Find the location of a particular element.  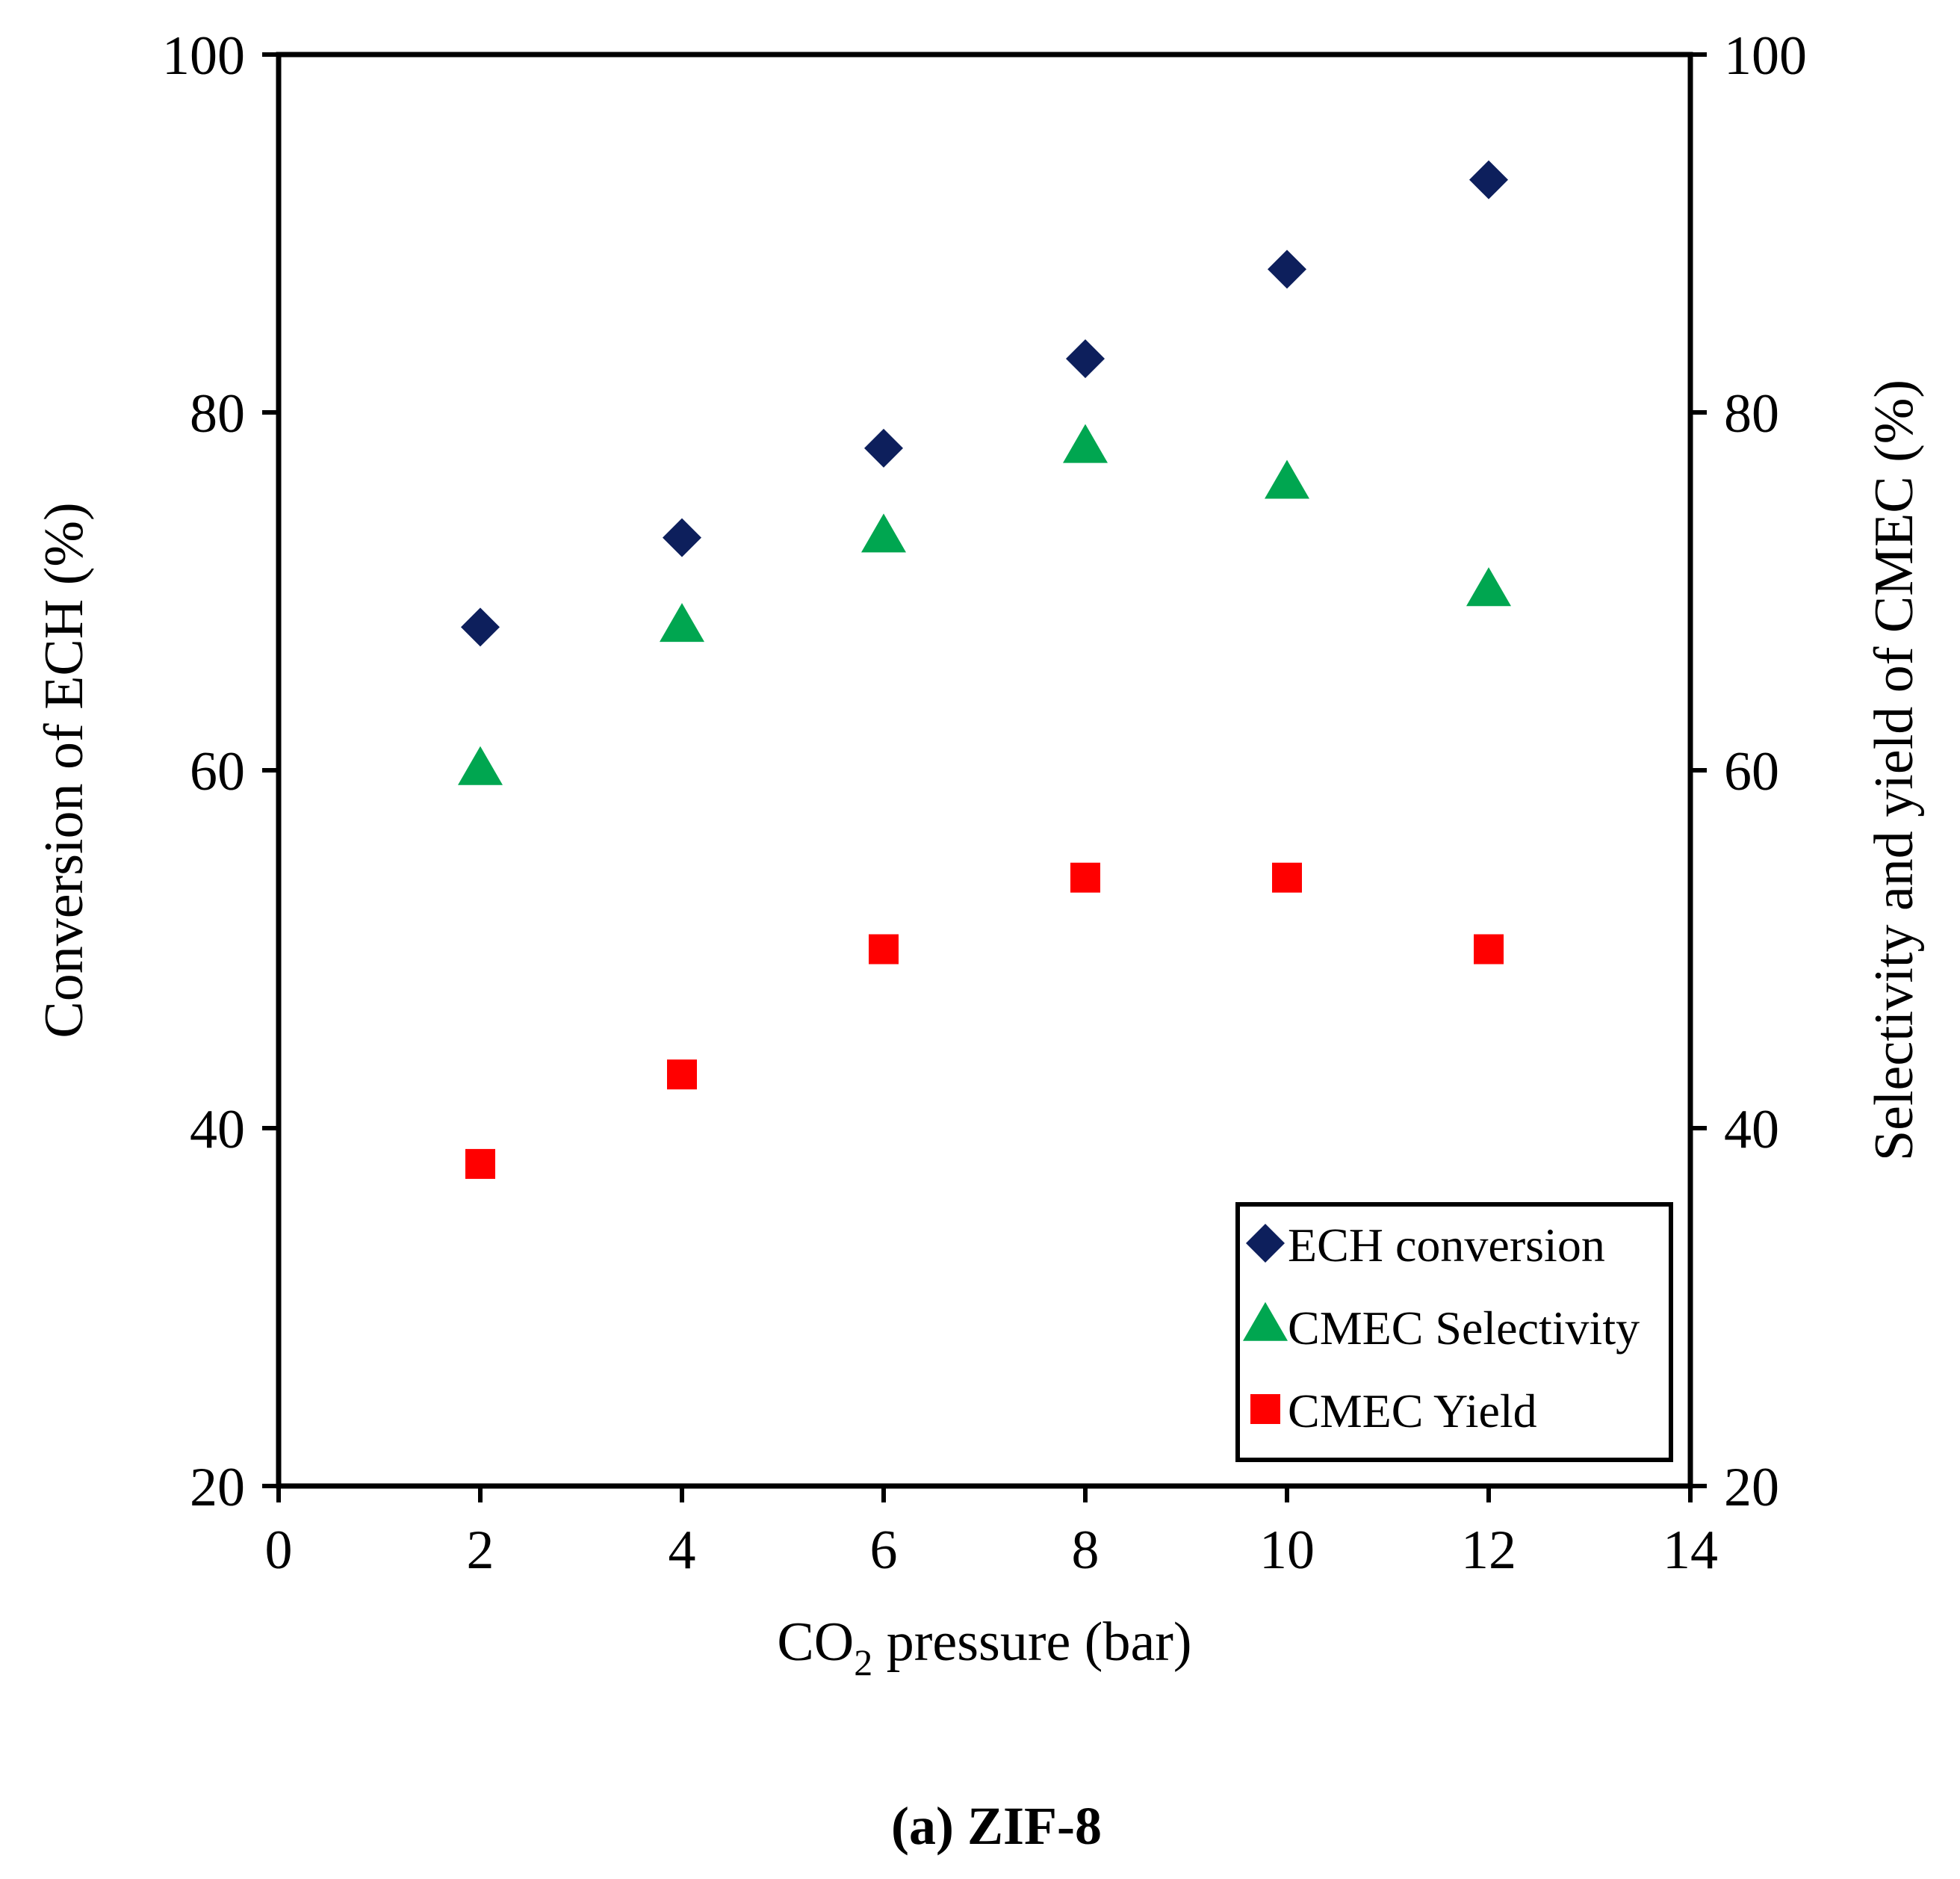

left-y-axis-label: Conversion of ECH (%) is located at coordinates (64, 770).